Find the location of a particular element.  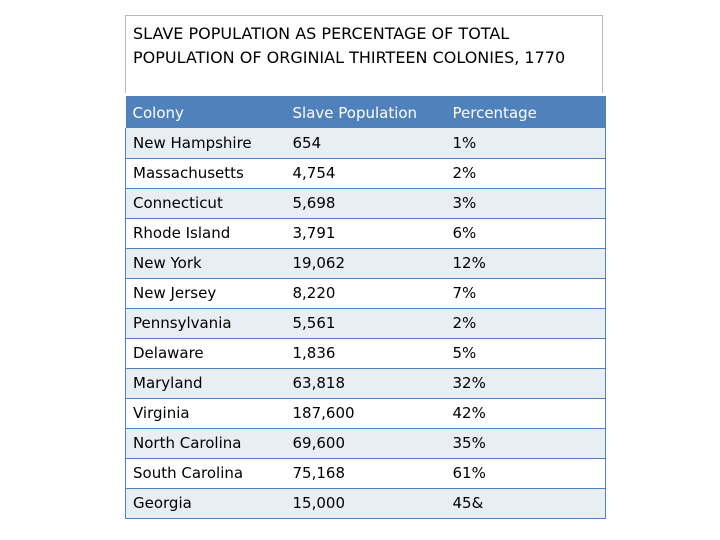

cell-slave-population: 5,561 is located at coordinates (365, 323).